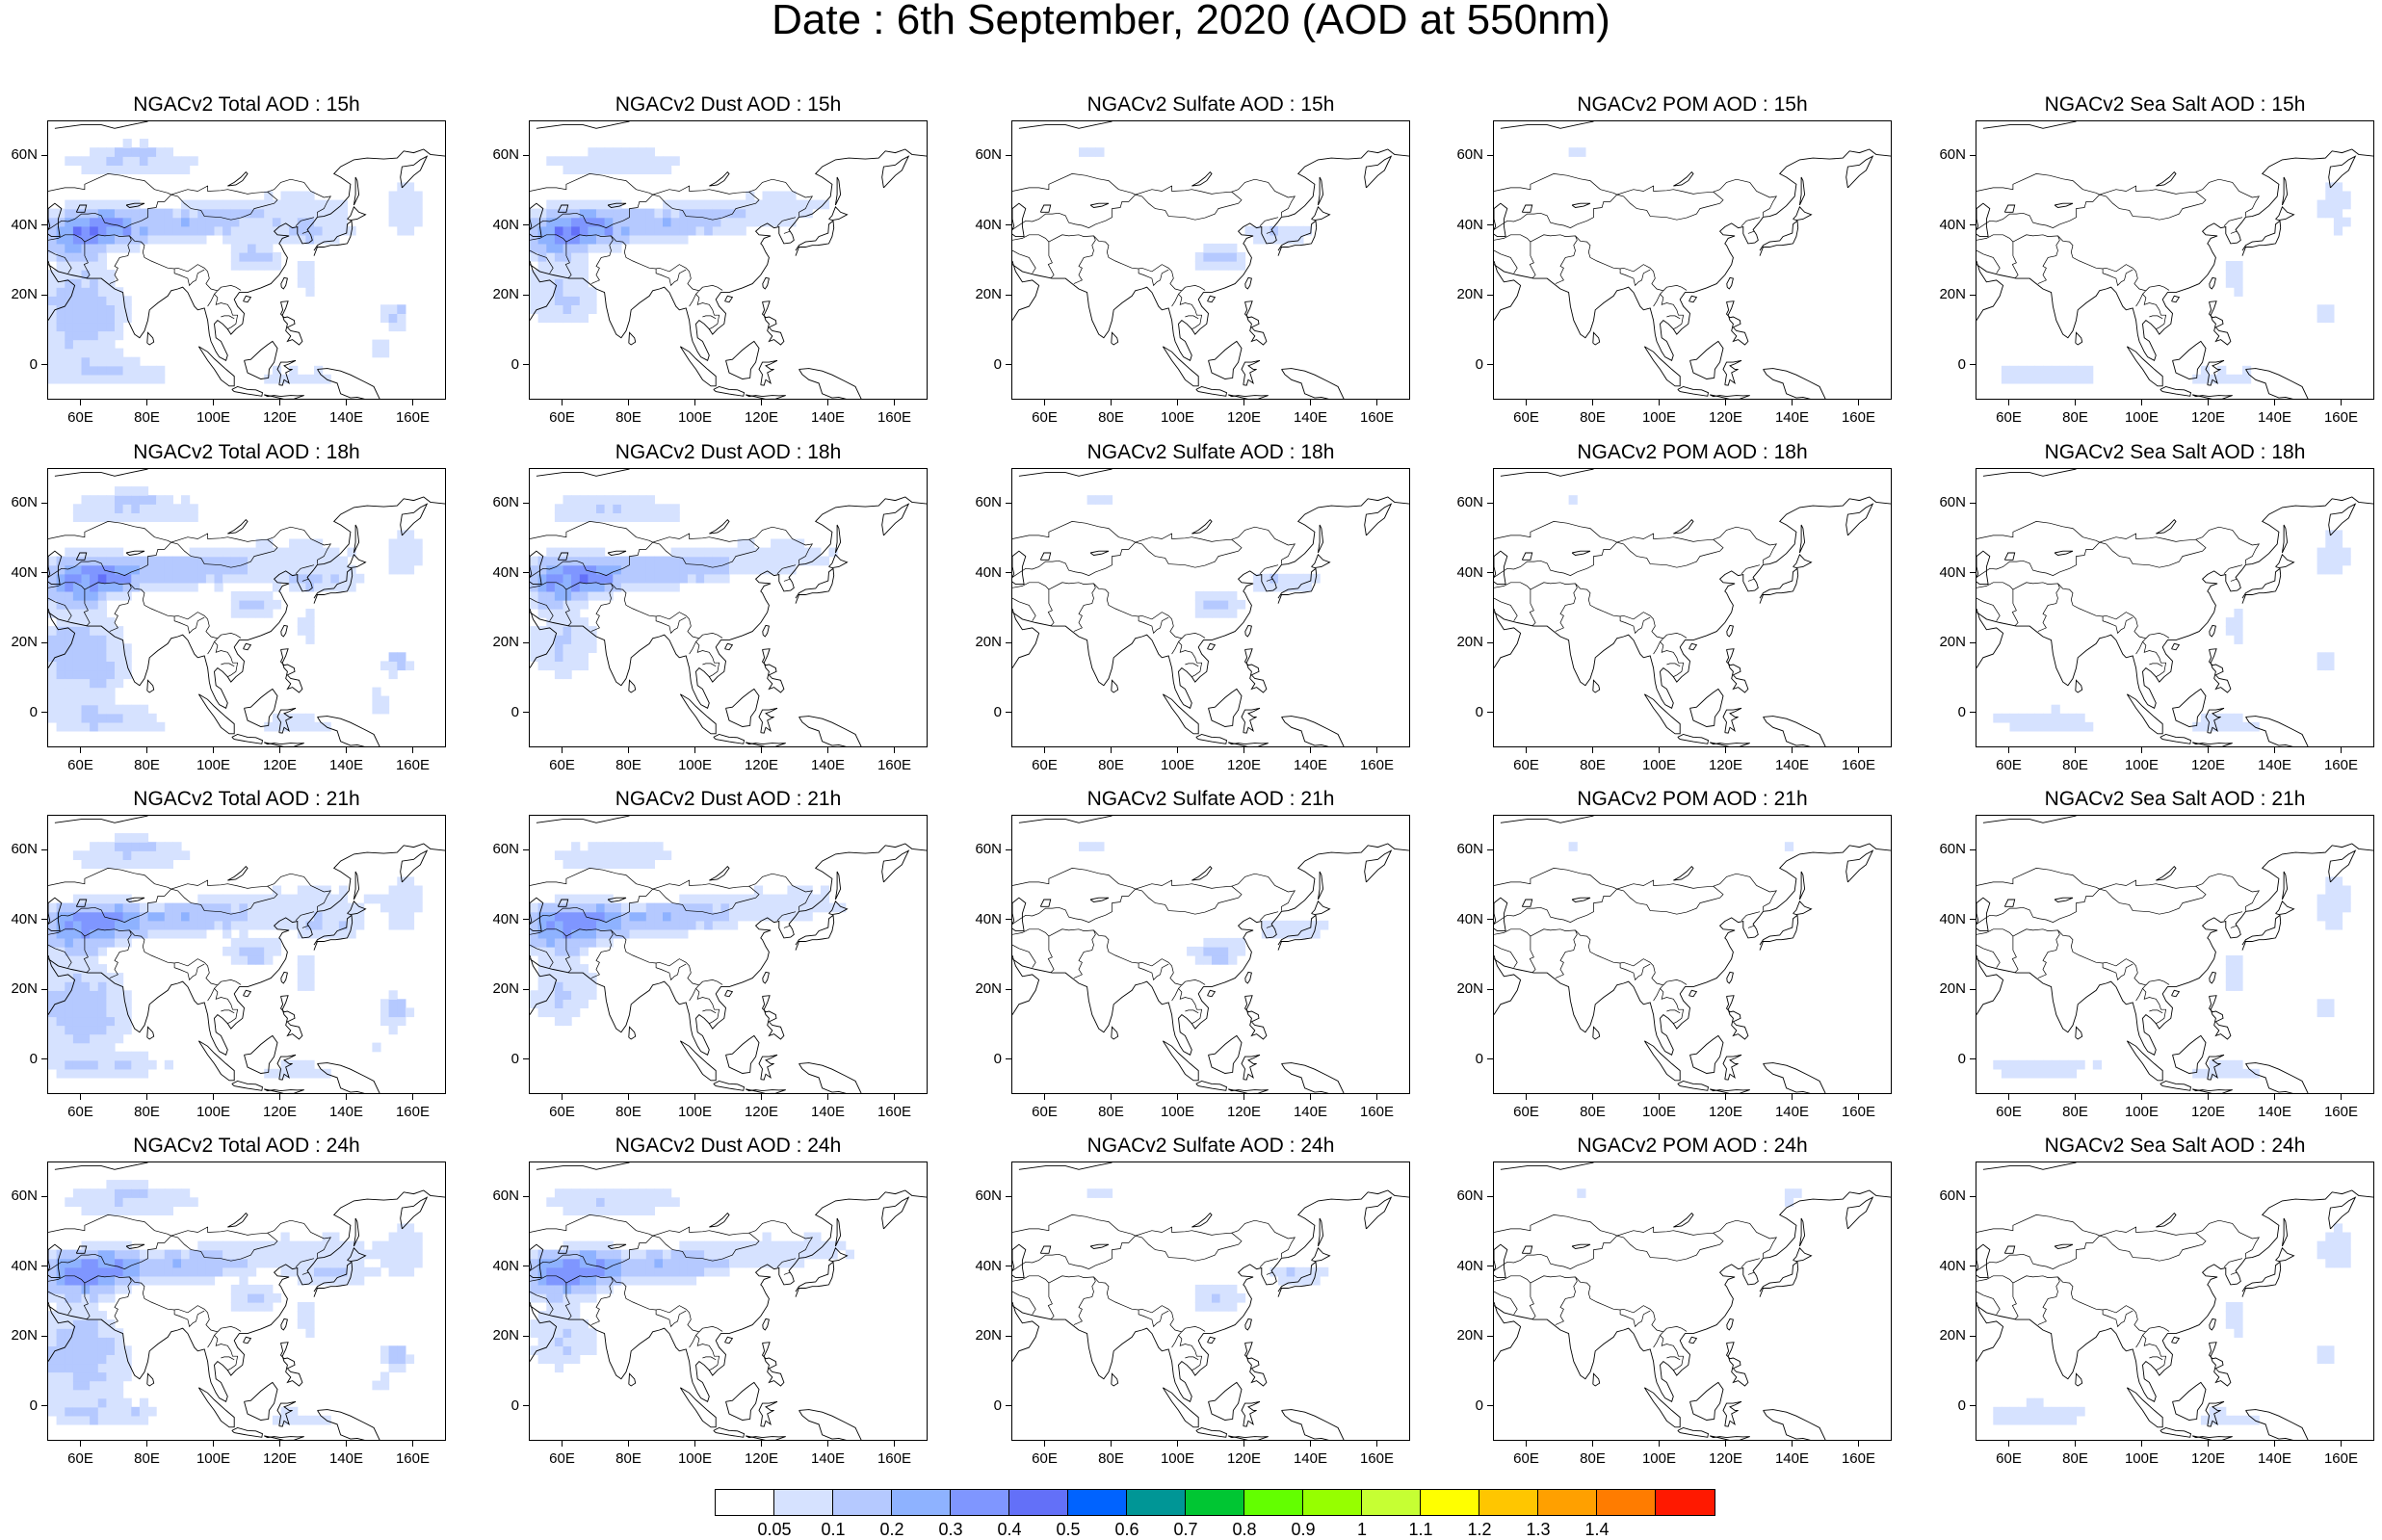 This screenshot has height=1540, width=2382. What do you see at coordinates (2009, 1444) in the screenshot?
I see `x-tick` at bounding box center [2009, 1444].